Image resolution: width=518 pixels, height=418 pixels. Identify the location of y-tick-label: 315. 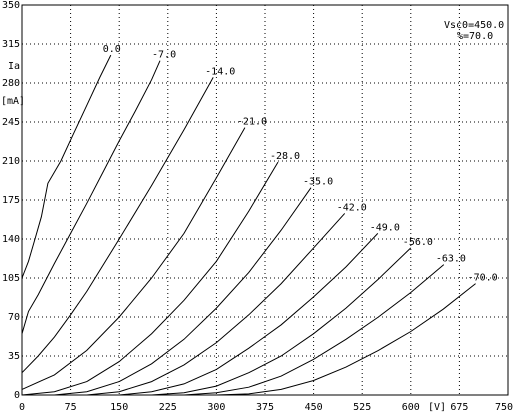
(11, 44).